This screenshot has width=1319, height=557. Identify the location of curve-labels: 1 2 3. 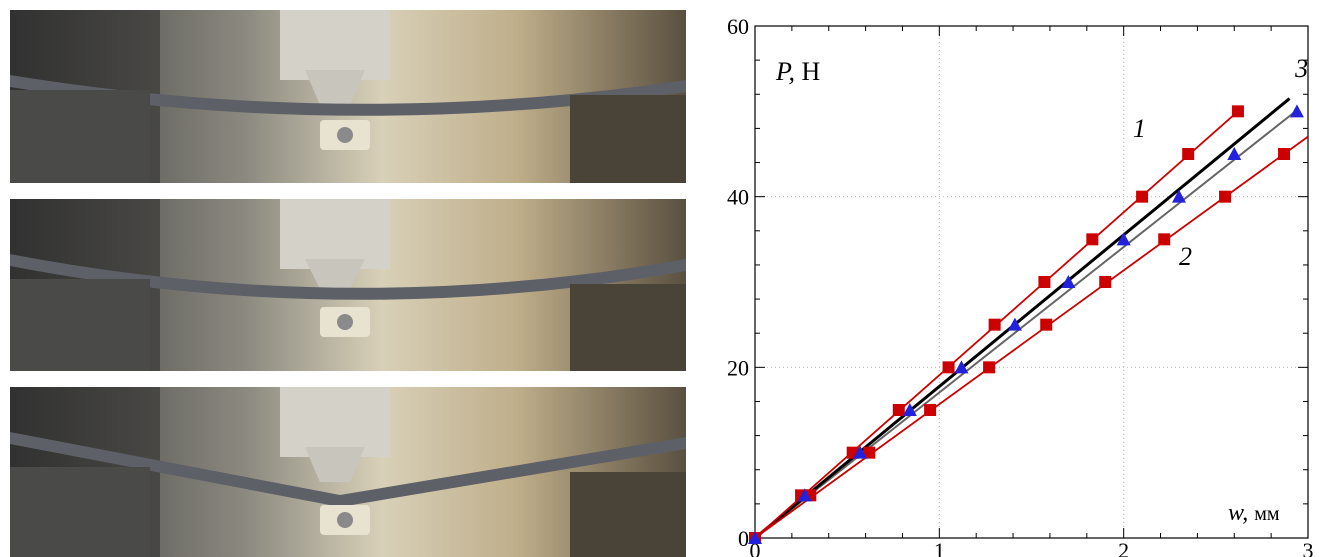
(1220, 162).